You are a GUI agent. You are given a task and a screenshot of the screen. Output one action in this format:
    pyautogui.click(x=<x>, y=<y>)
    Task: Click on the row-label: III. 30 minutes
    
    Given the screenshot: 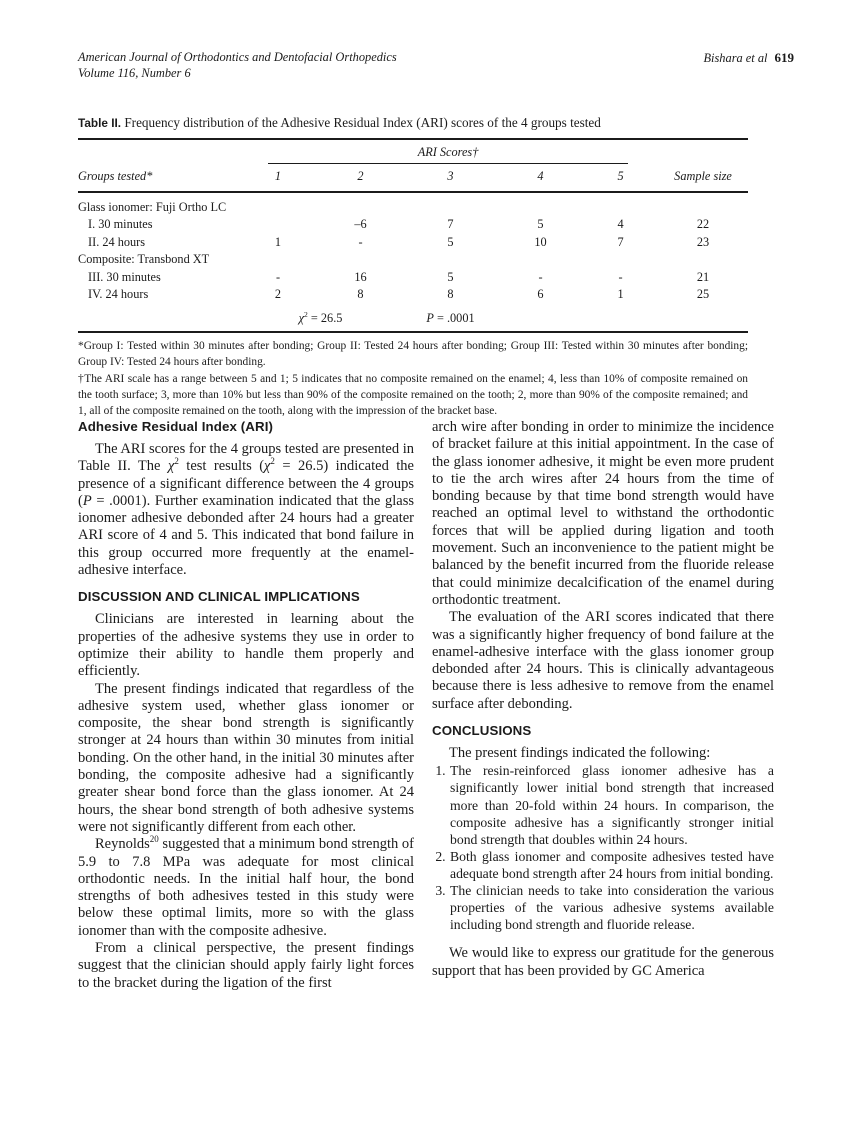 What is the action you would take?
    pyautogui.click(x=124, y=276)
    